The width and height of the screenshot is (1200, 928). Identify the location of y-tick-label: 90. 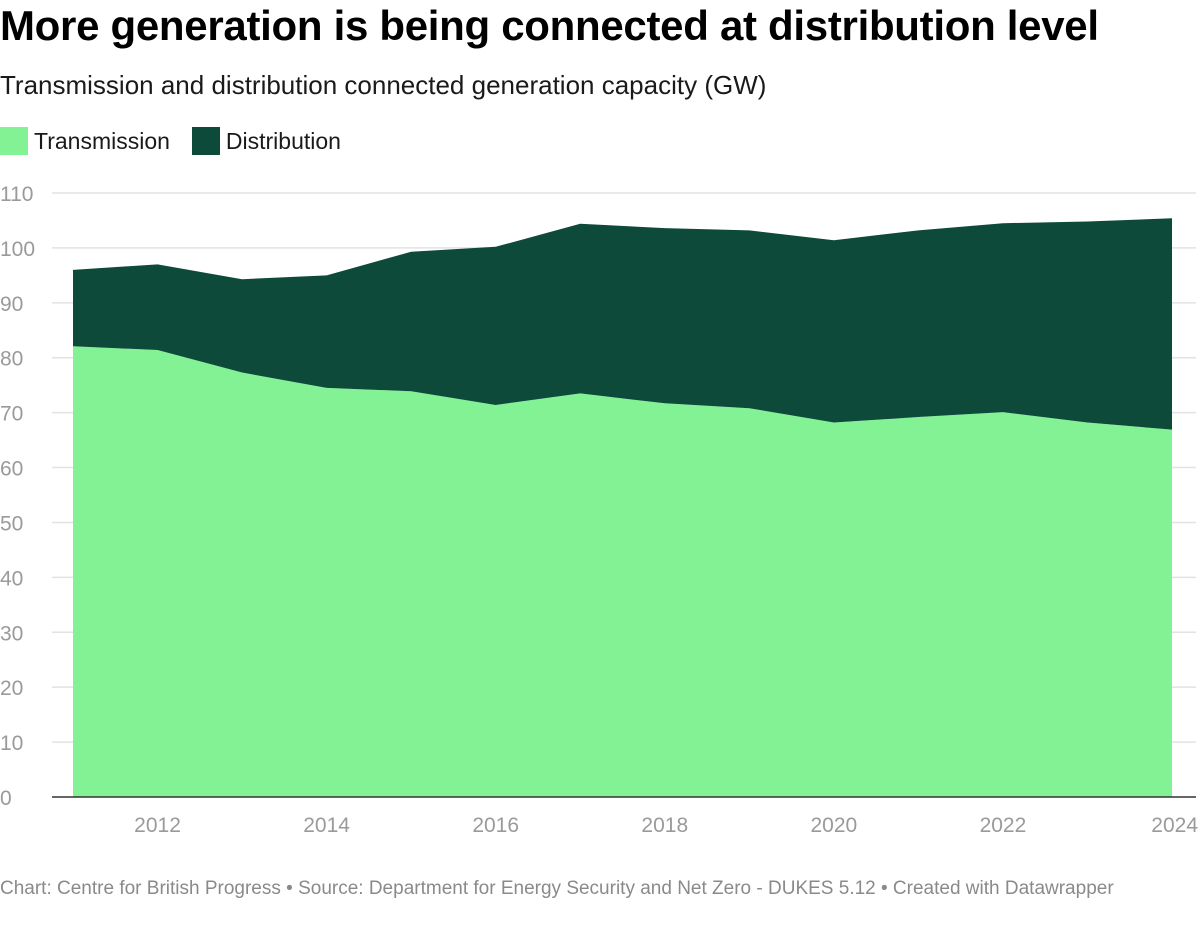
(11, 304).